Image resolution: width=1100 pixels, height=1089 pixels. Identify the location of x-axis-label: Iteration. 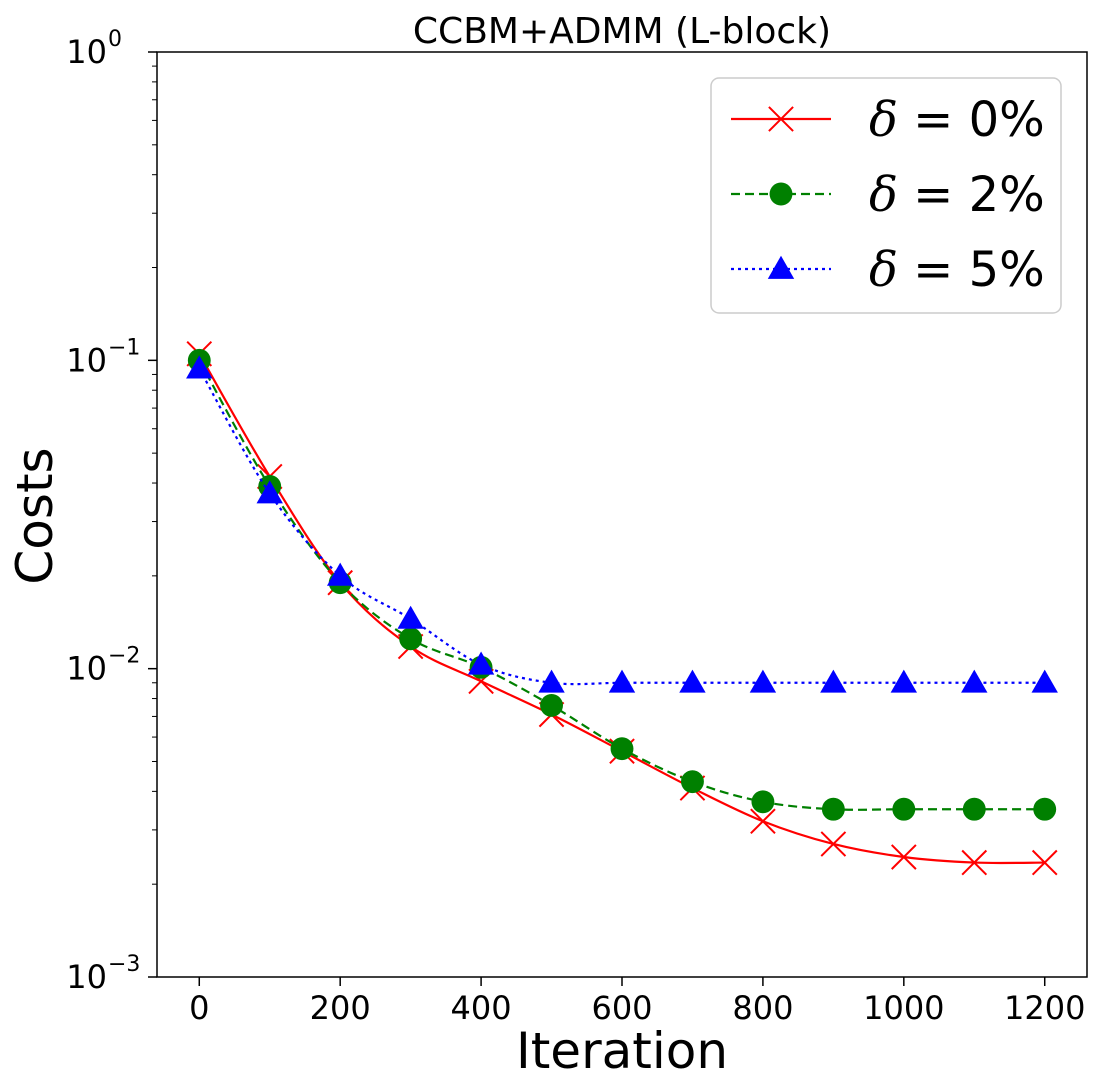
(622, 1051).